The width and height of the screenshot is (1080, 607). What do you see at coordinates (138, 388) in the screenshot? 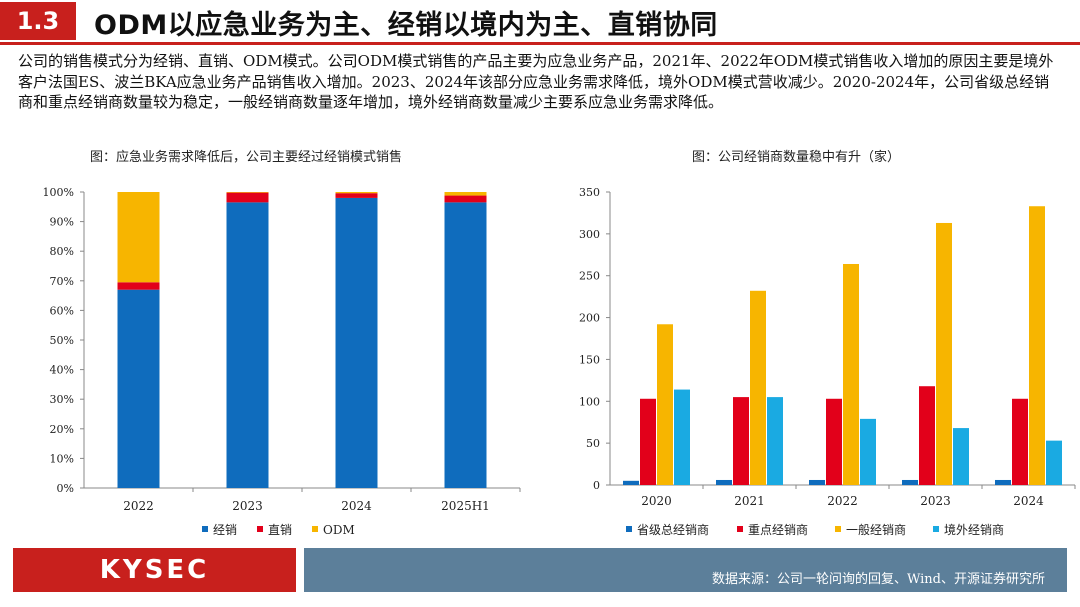
I see `bar-经销-2022` at bounding box center [138, 388].